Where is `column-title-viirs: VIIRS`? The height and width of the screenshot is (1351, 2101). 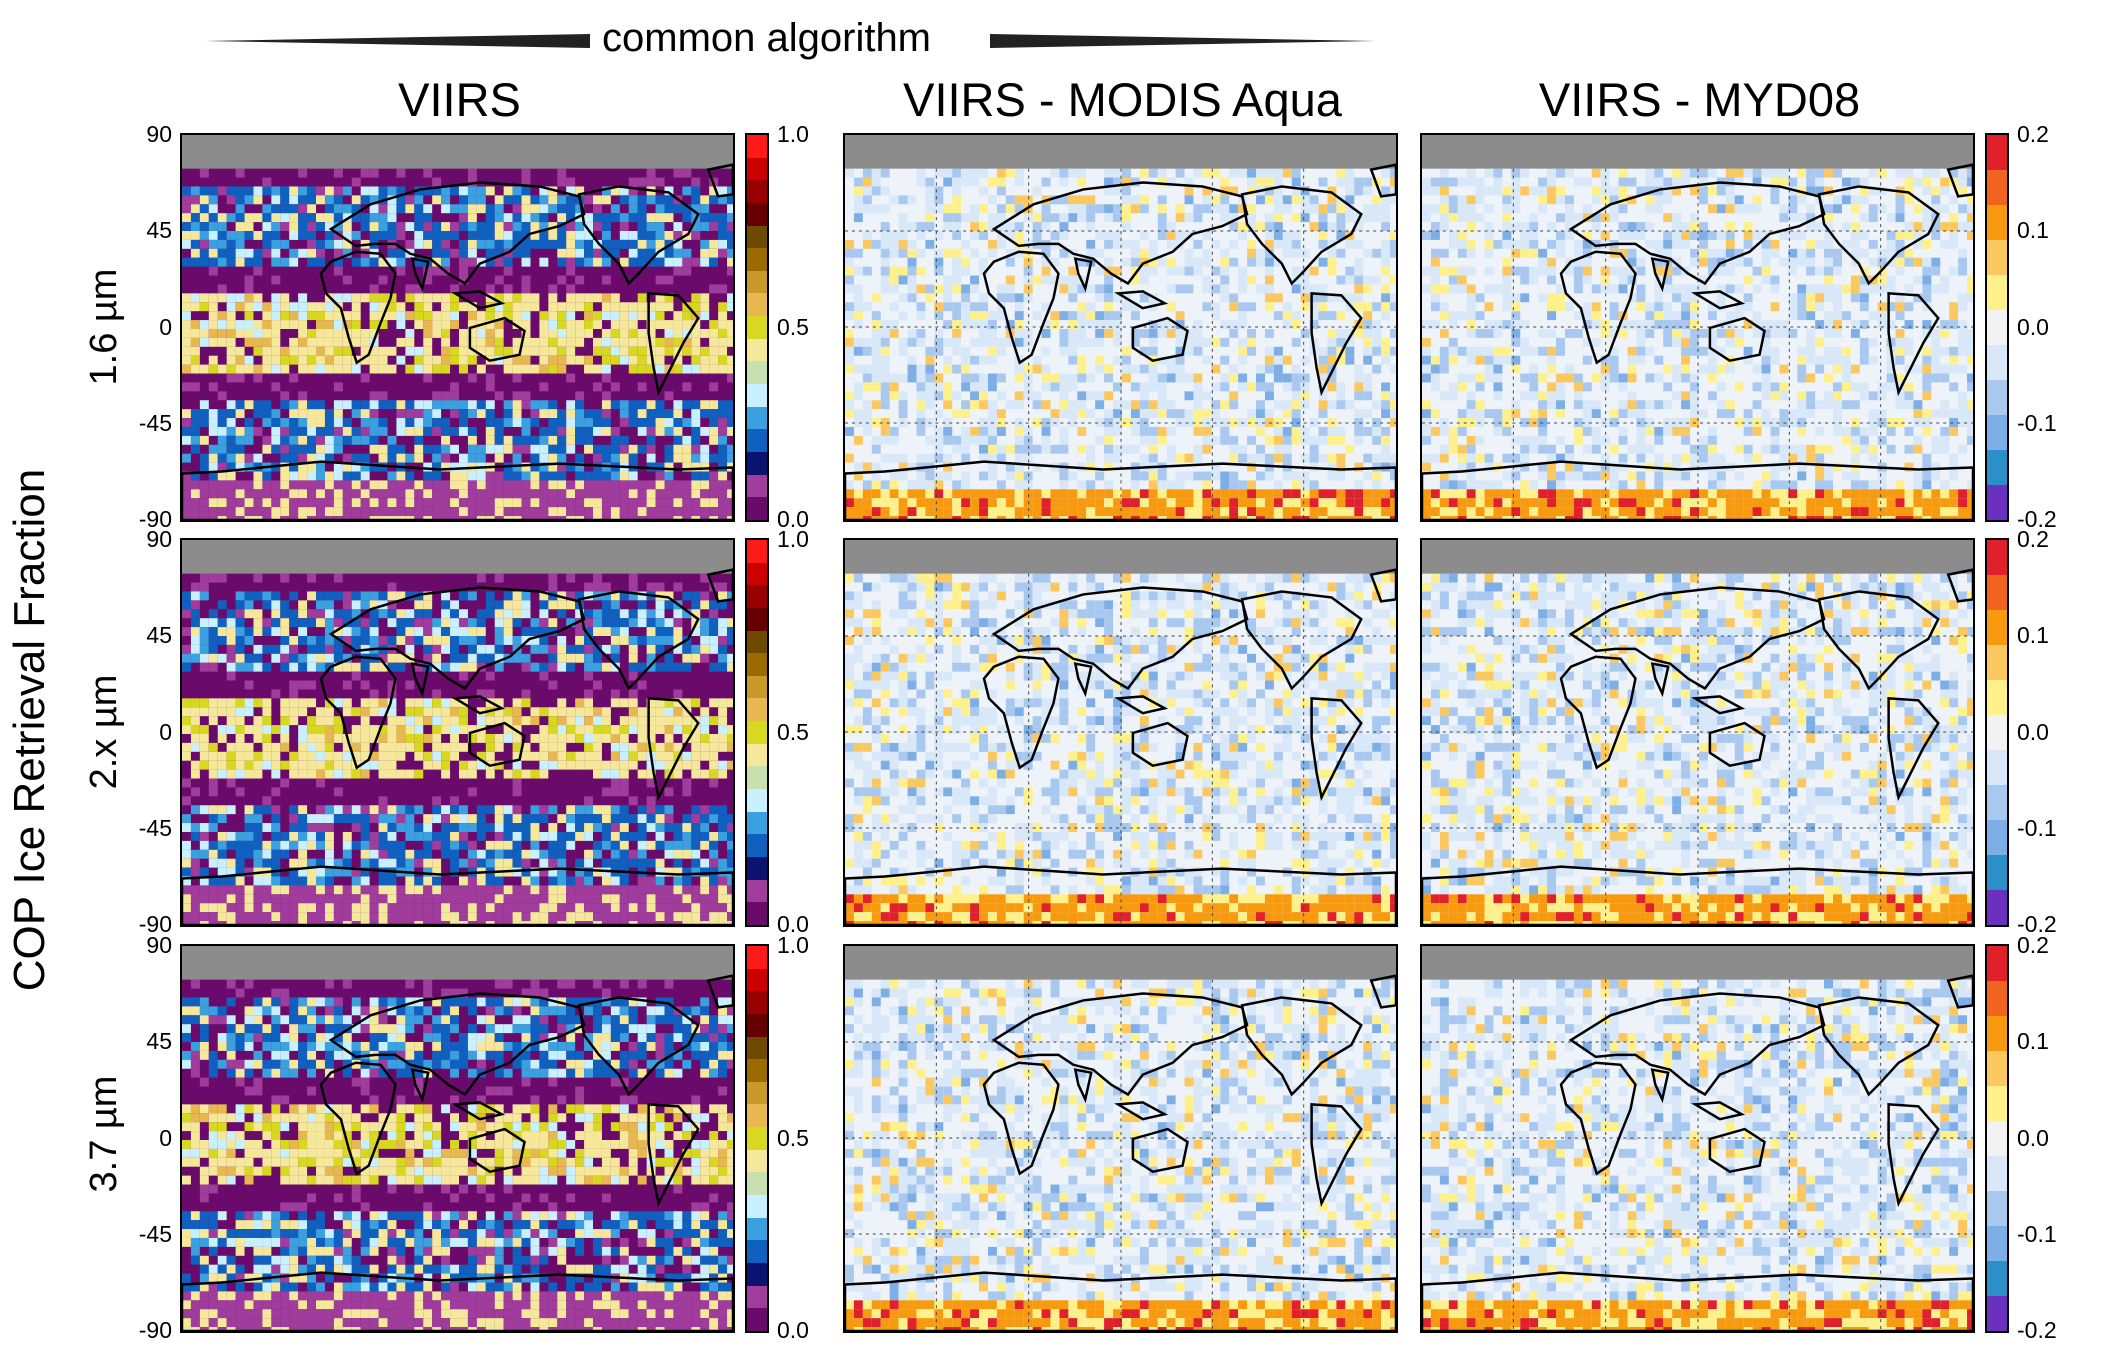 column-title-viirs: VIIRS is located at coordinates (459, 99).